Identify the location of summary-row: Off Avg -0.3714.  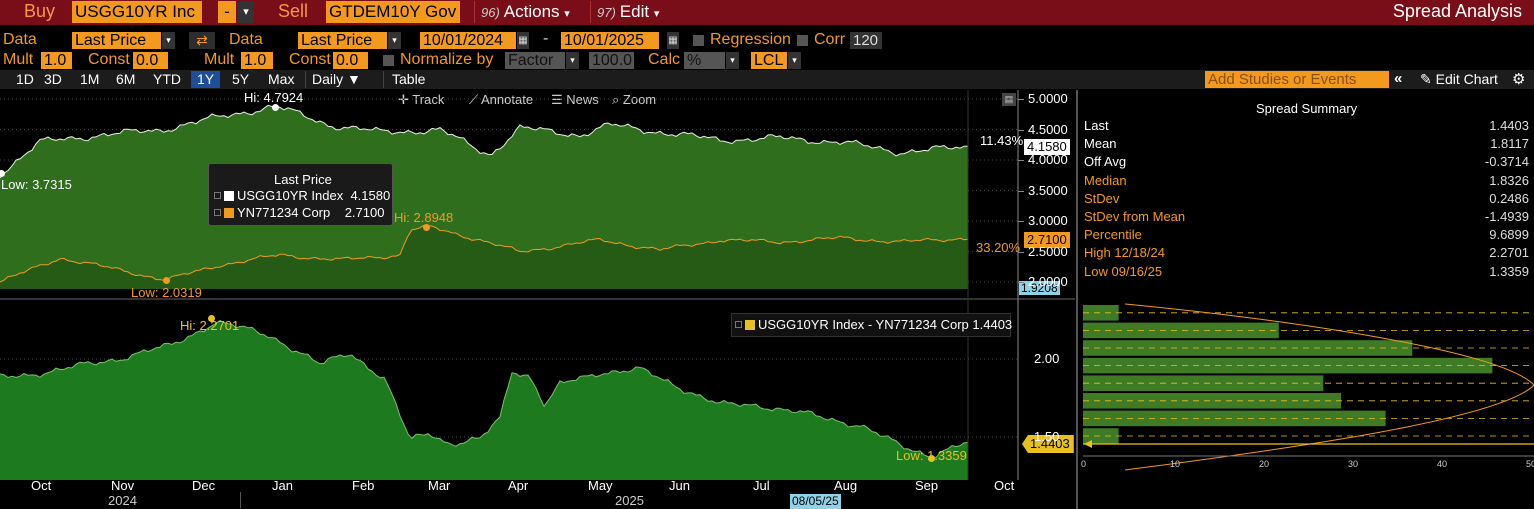
(1306, 163).